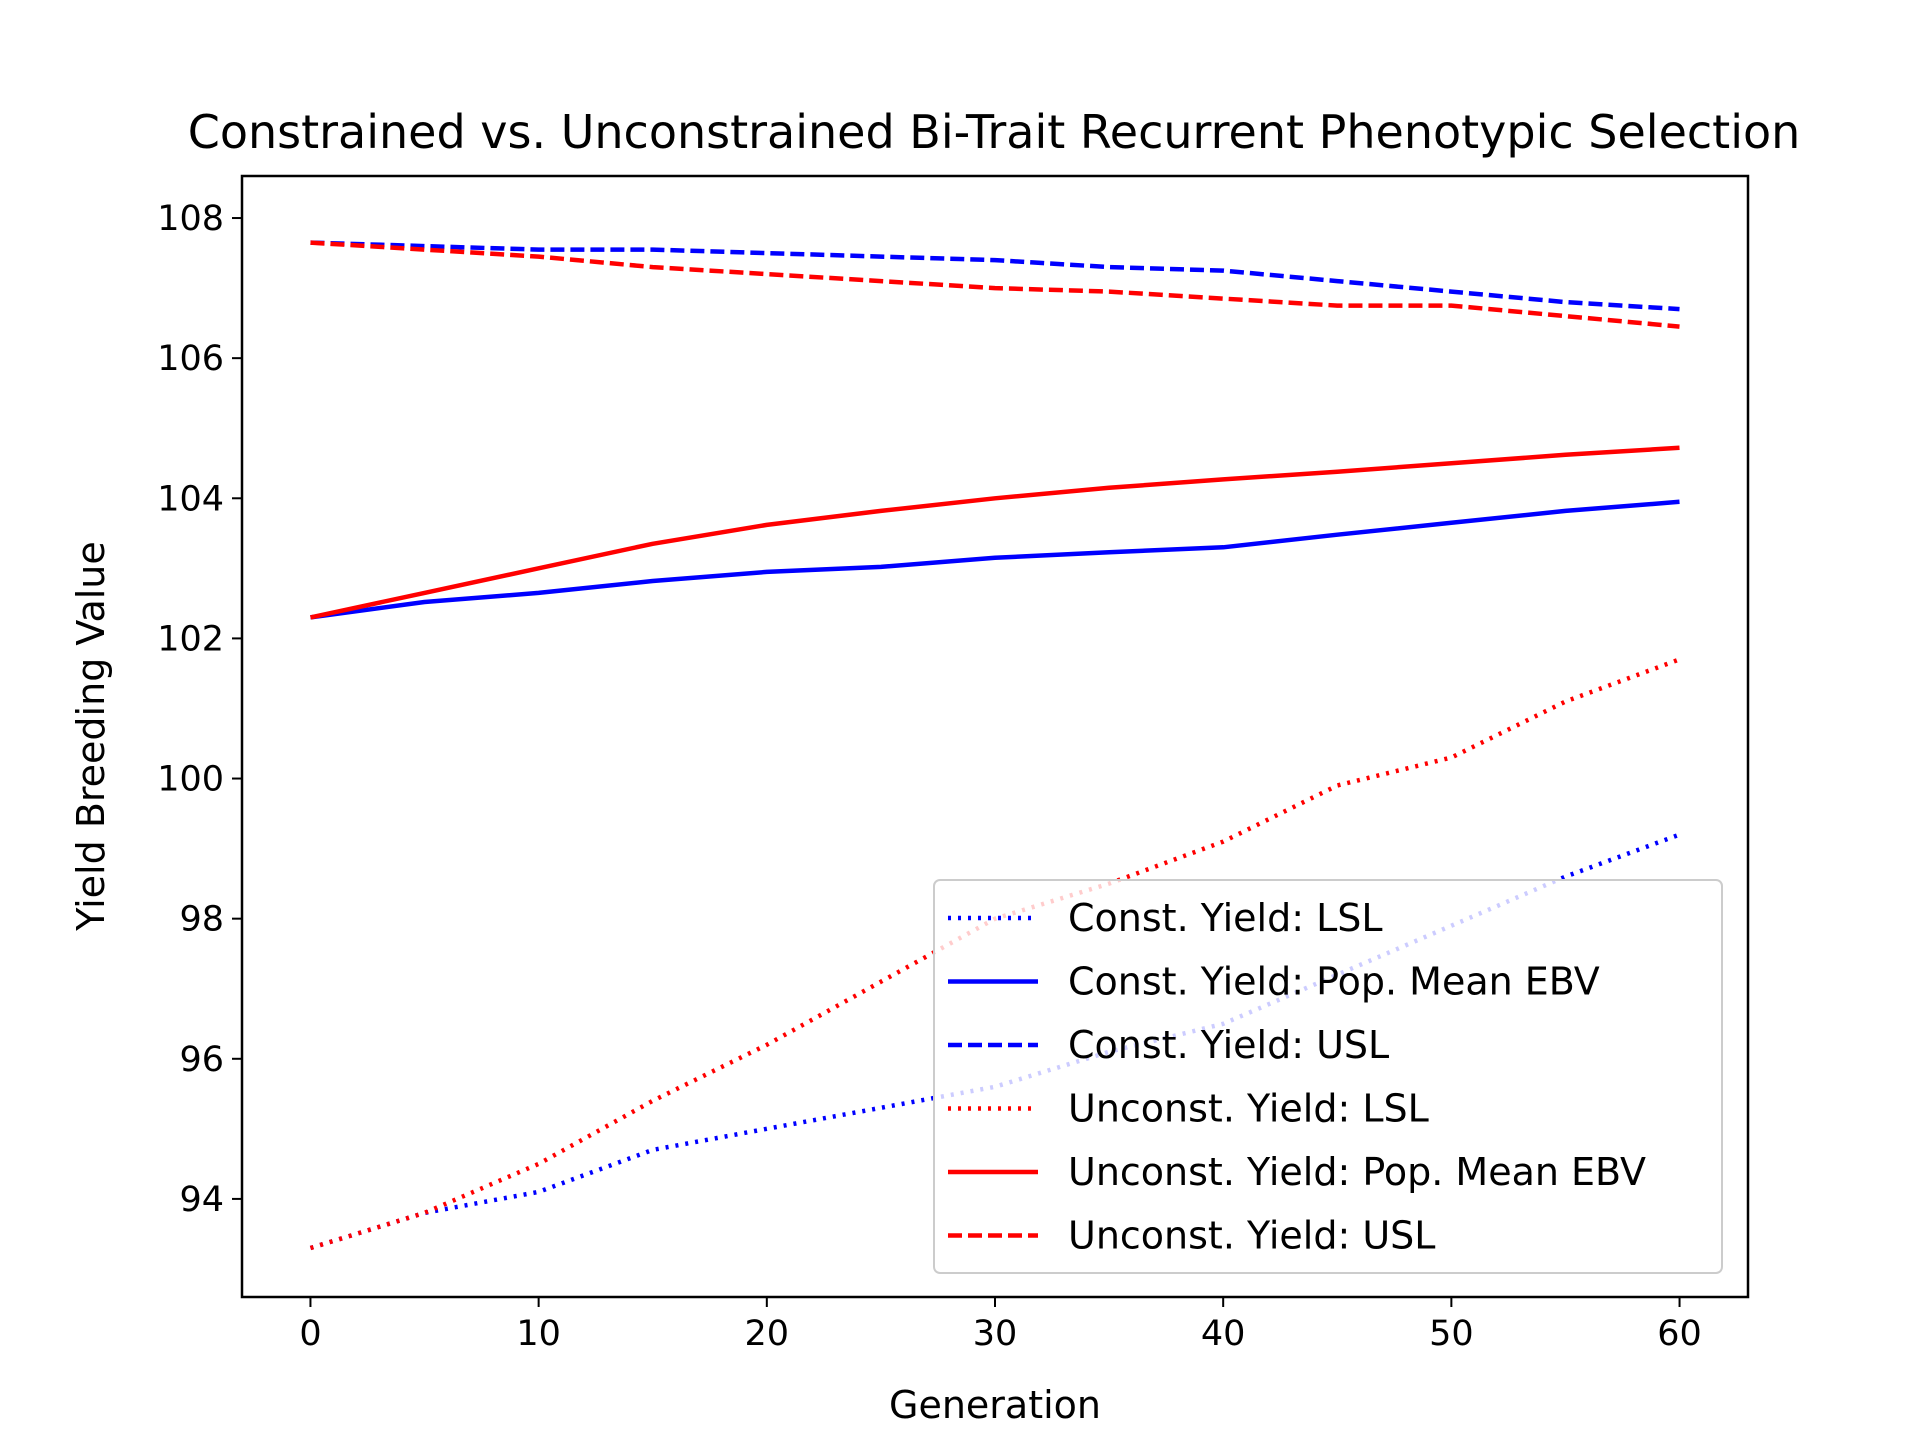 Image resolution: width=1920 pixels, height=1440 pixels. I want to click on y-tick-label-6: 106, so click(190, 359).